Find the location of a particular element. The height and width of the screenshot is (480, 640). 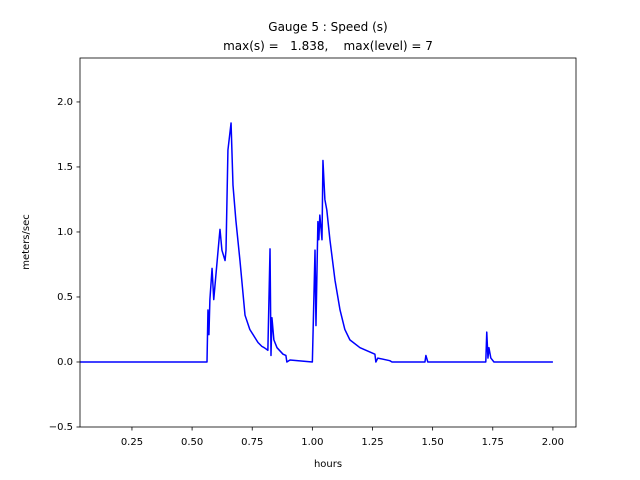

x-tick-label: 1.50 is located at coordinates (433, 442).